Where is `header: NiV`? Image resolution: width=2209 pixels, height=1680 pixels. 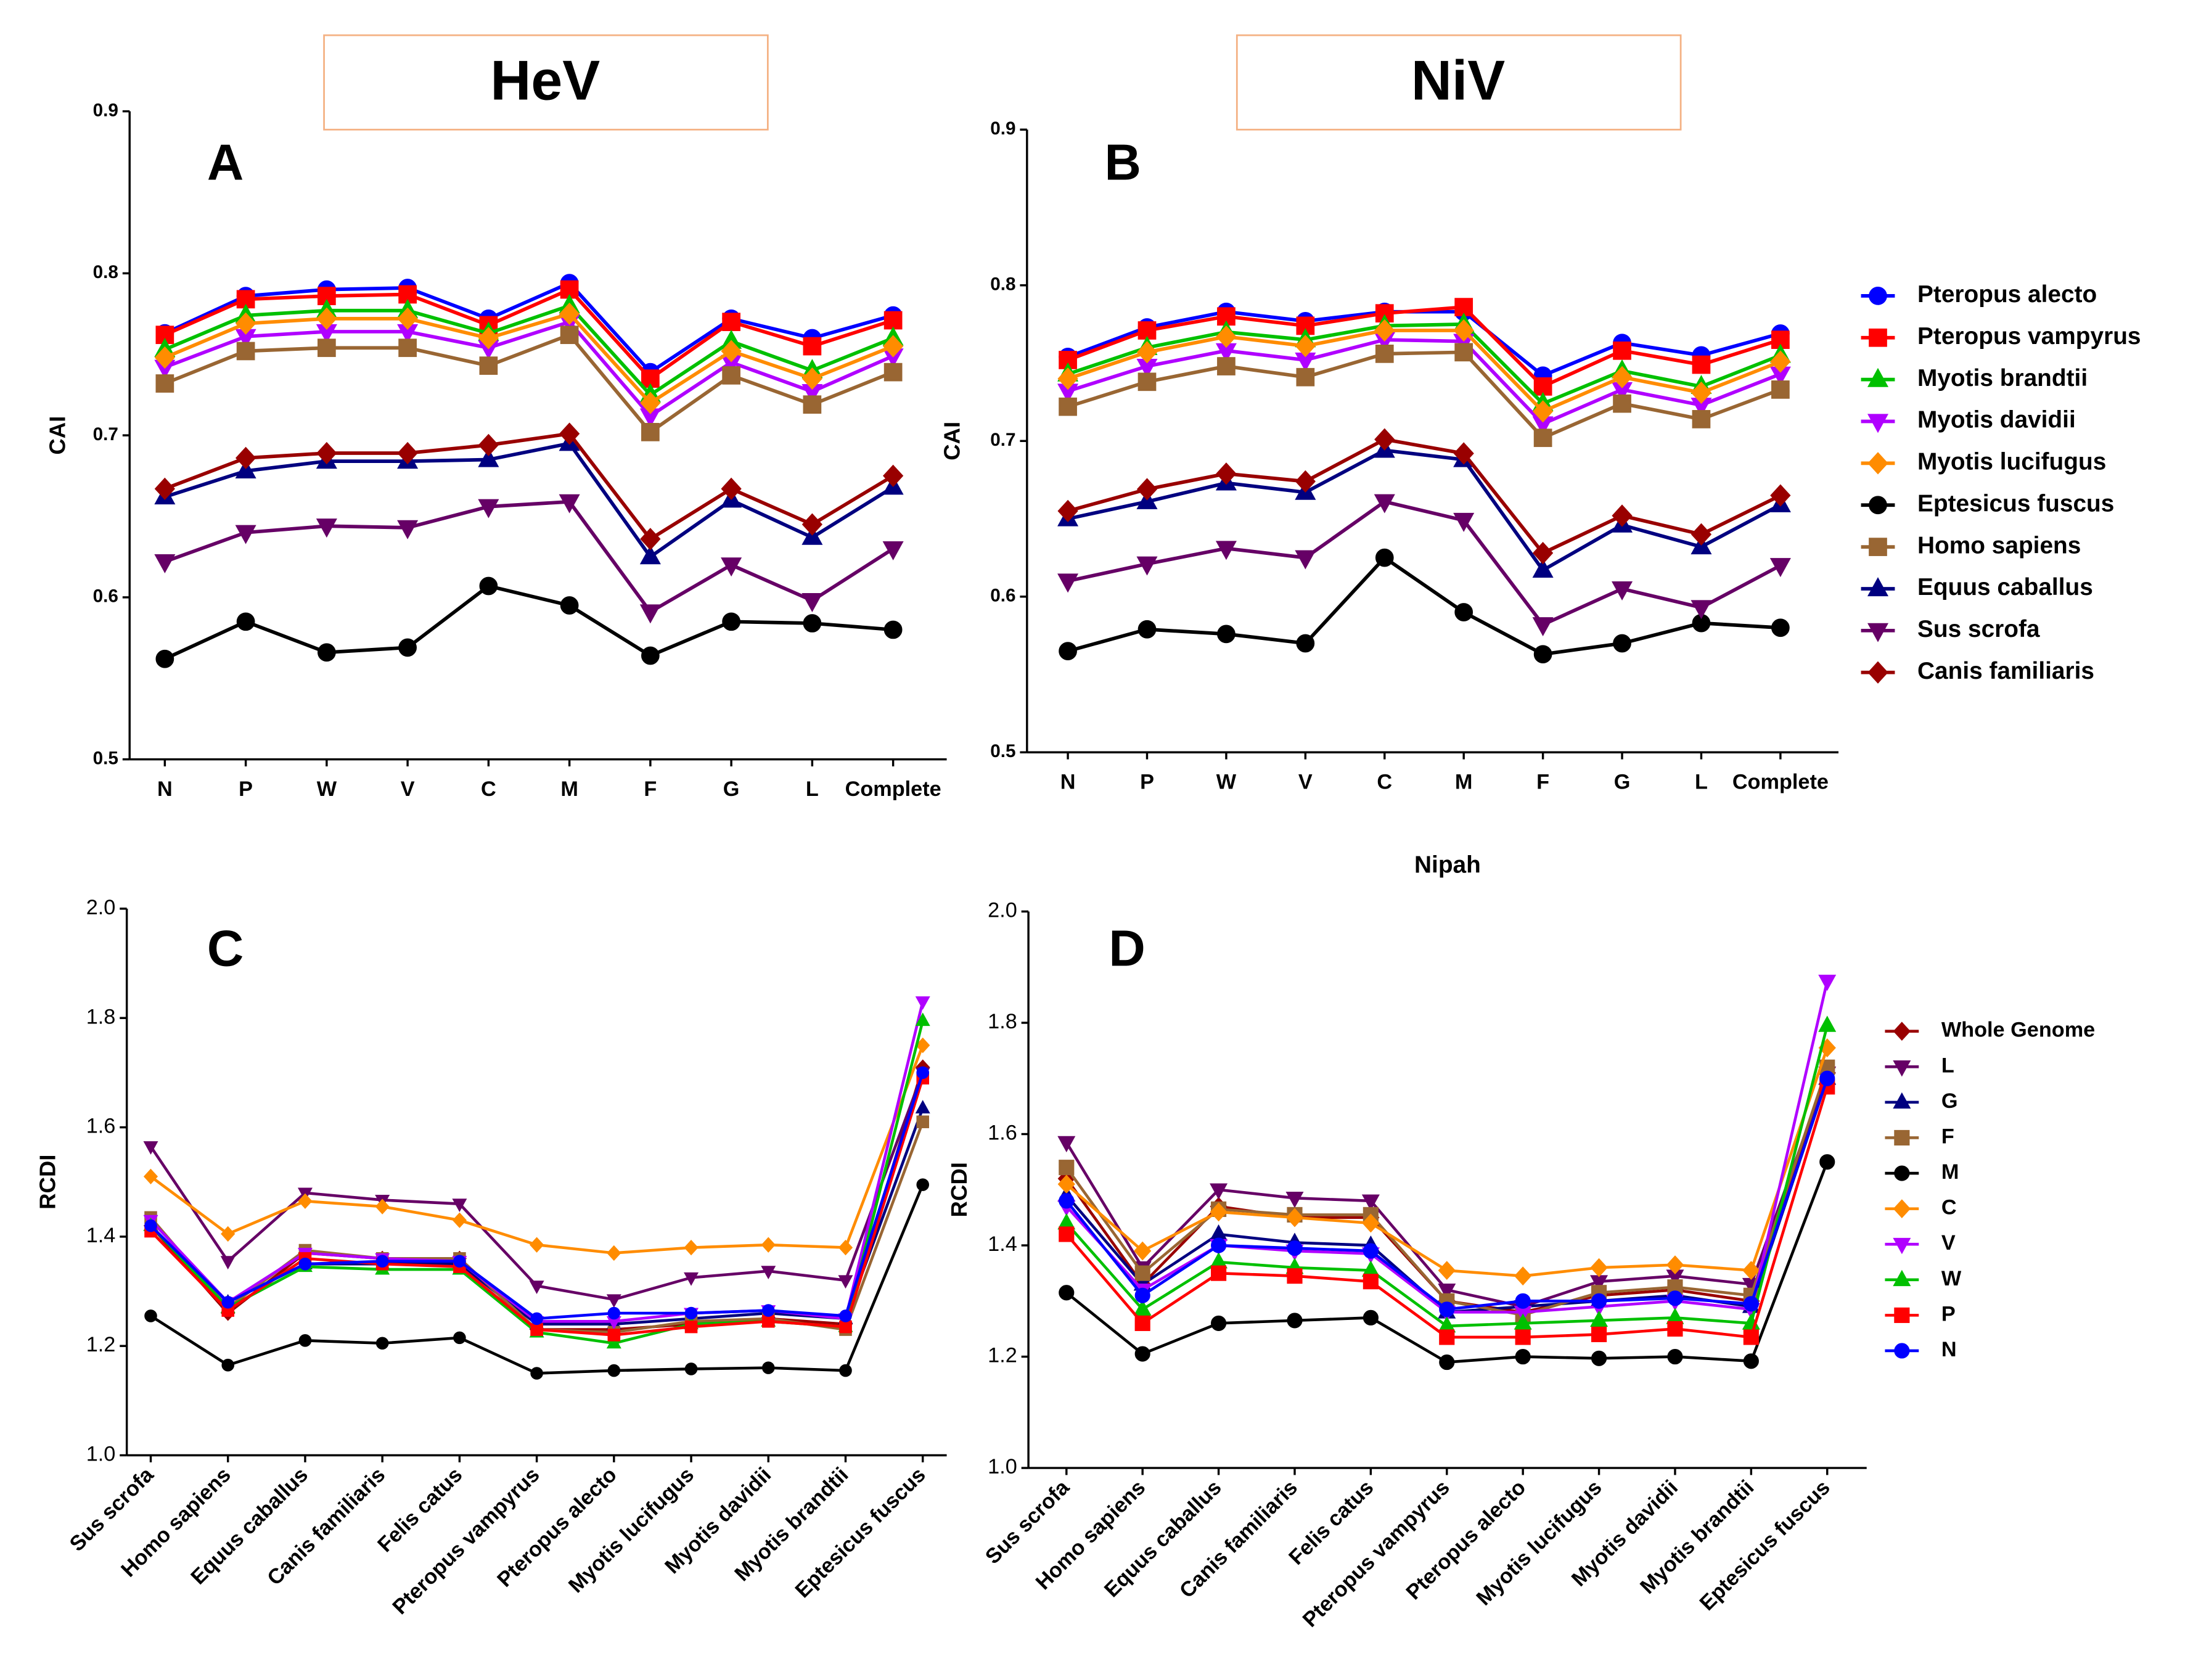 header: NiV is located at coordinates (1458, 80).